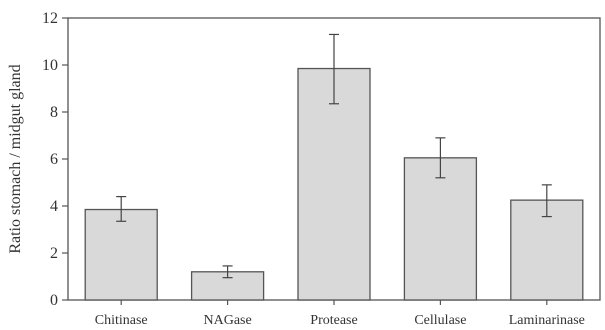 Image resolution: width=605 pixels, height=330 pixels. Describe the element at coordinates (121, 320) in the screenshot. I see `x-tick-label: Chitinase` at that location.